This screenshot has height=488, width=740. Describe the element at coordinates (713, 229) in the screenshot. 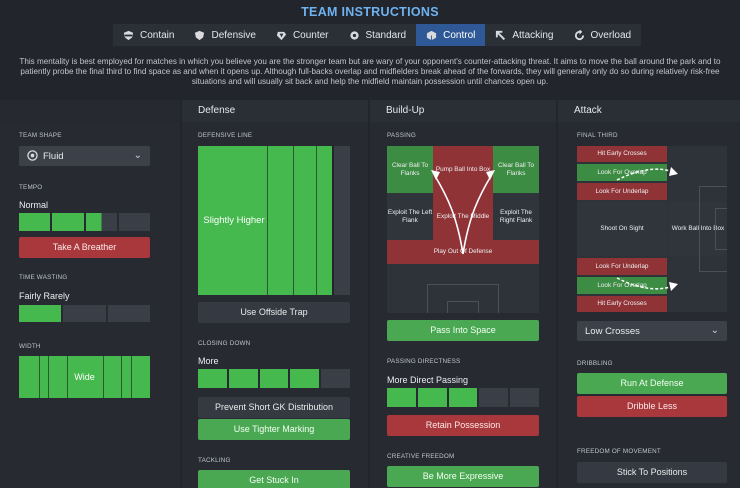

I see `box-outline` at that location.